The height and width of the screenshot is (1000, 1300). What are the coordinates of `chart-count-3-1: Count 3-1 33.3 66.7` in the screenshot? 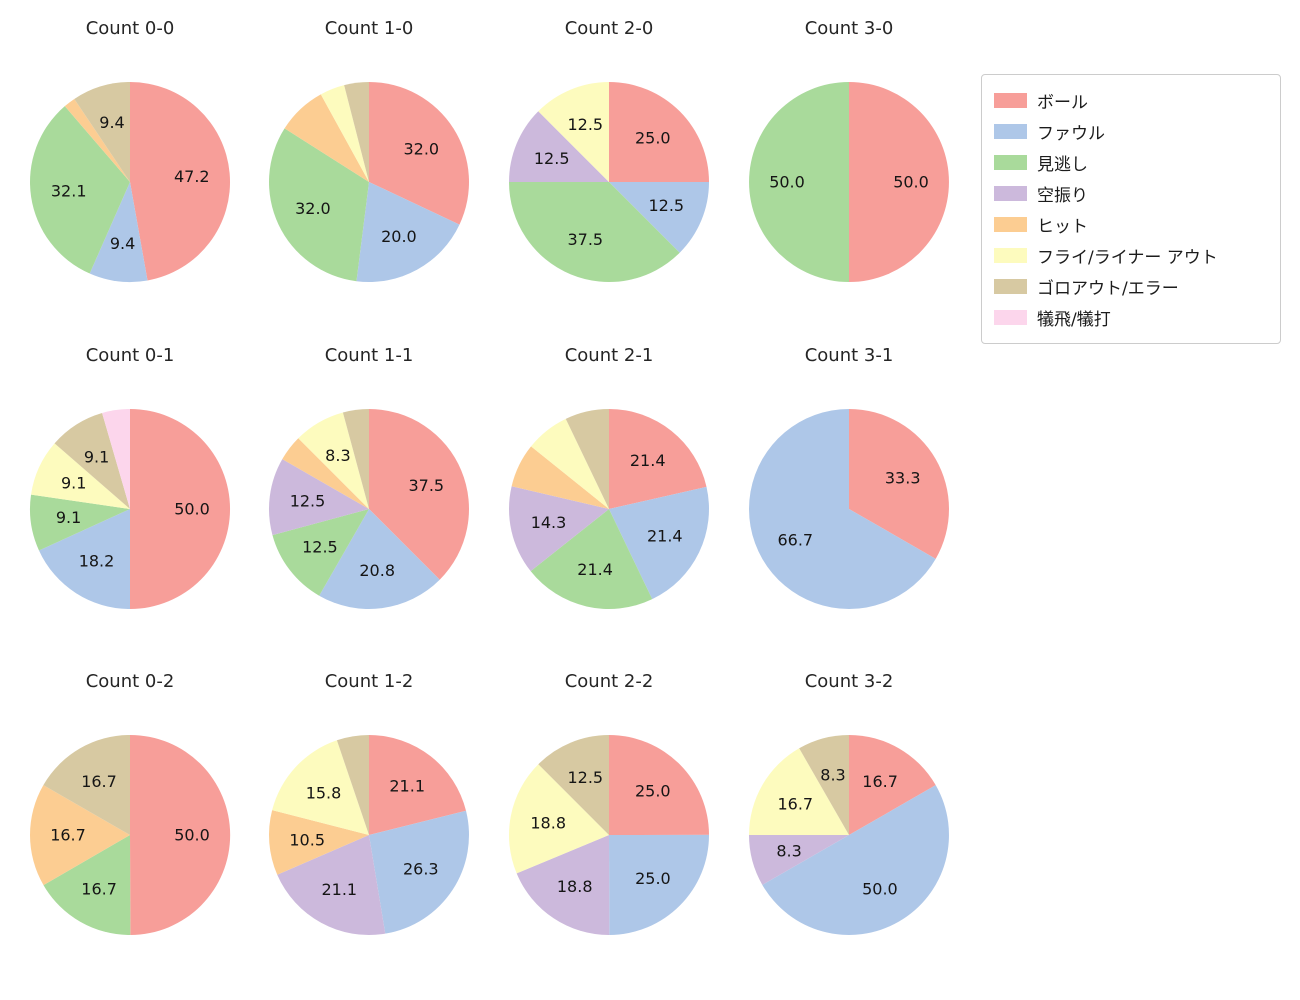 It's located at (849, 480).